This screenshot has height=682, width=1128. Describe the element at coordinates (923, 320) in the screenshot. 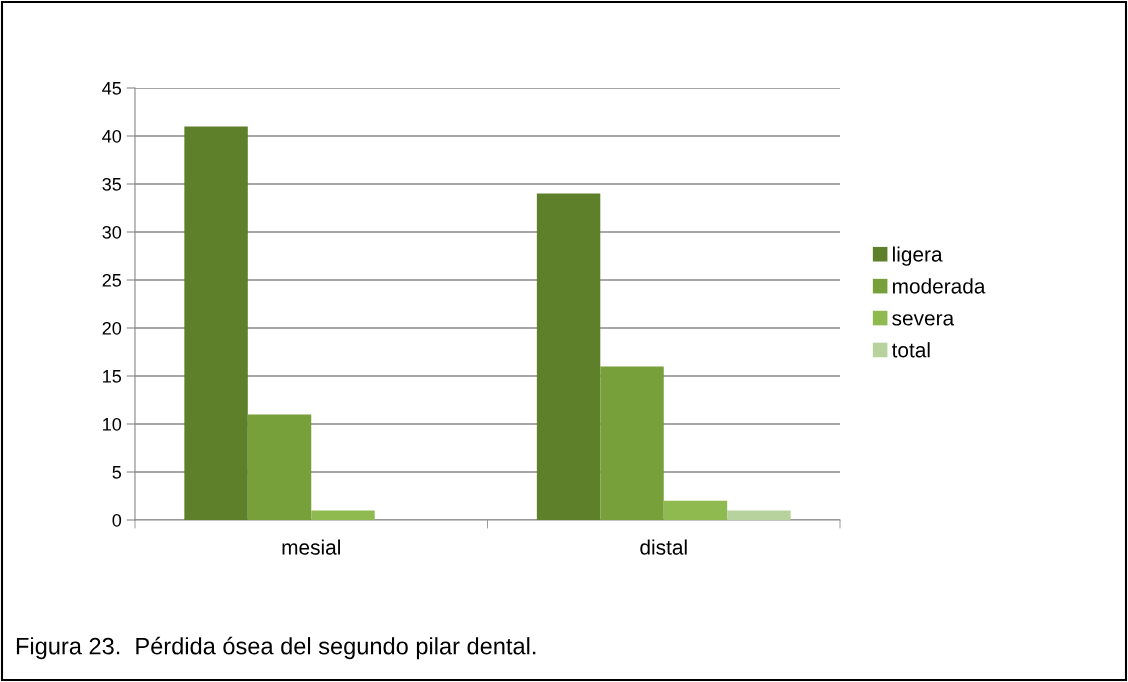

I see `legend-label: severa` at that location.